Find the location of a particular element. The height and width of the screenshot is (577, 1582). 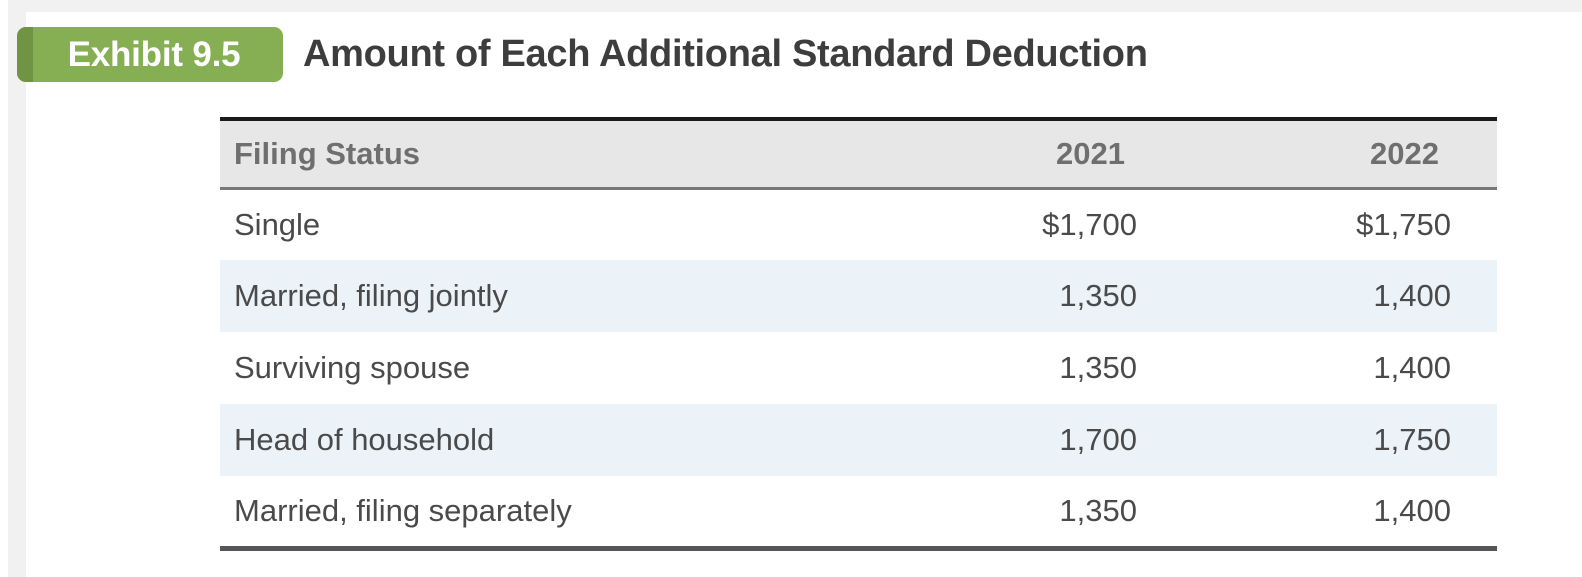

cell-2021-value: $1,700 is located at coordinates (1089, 224).